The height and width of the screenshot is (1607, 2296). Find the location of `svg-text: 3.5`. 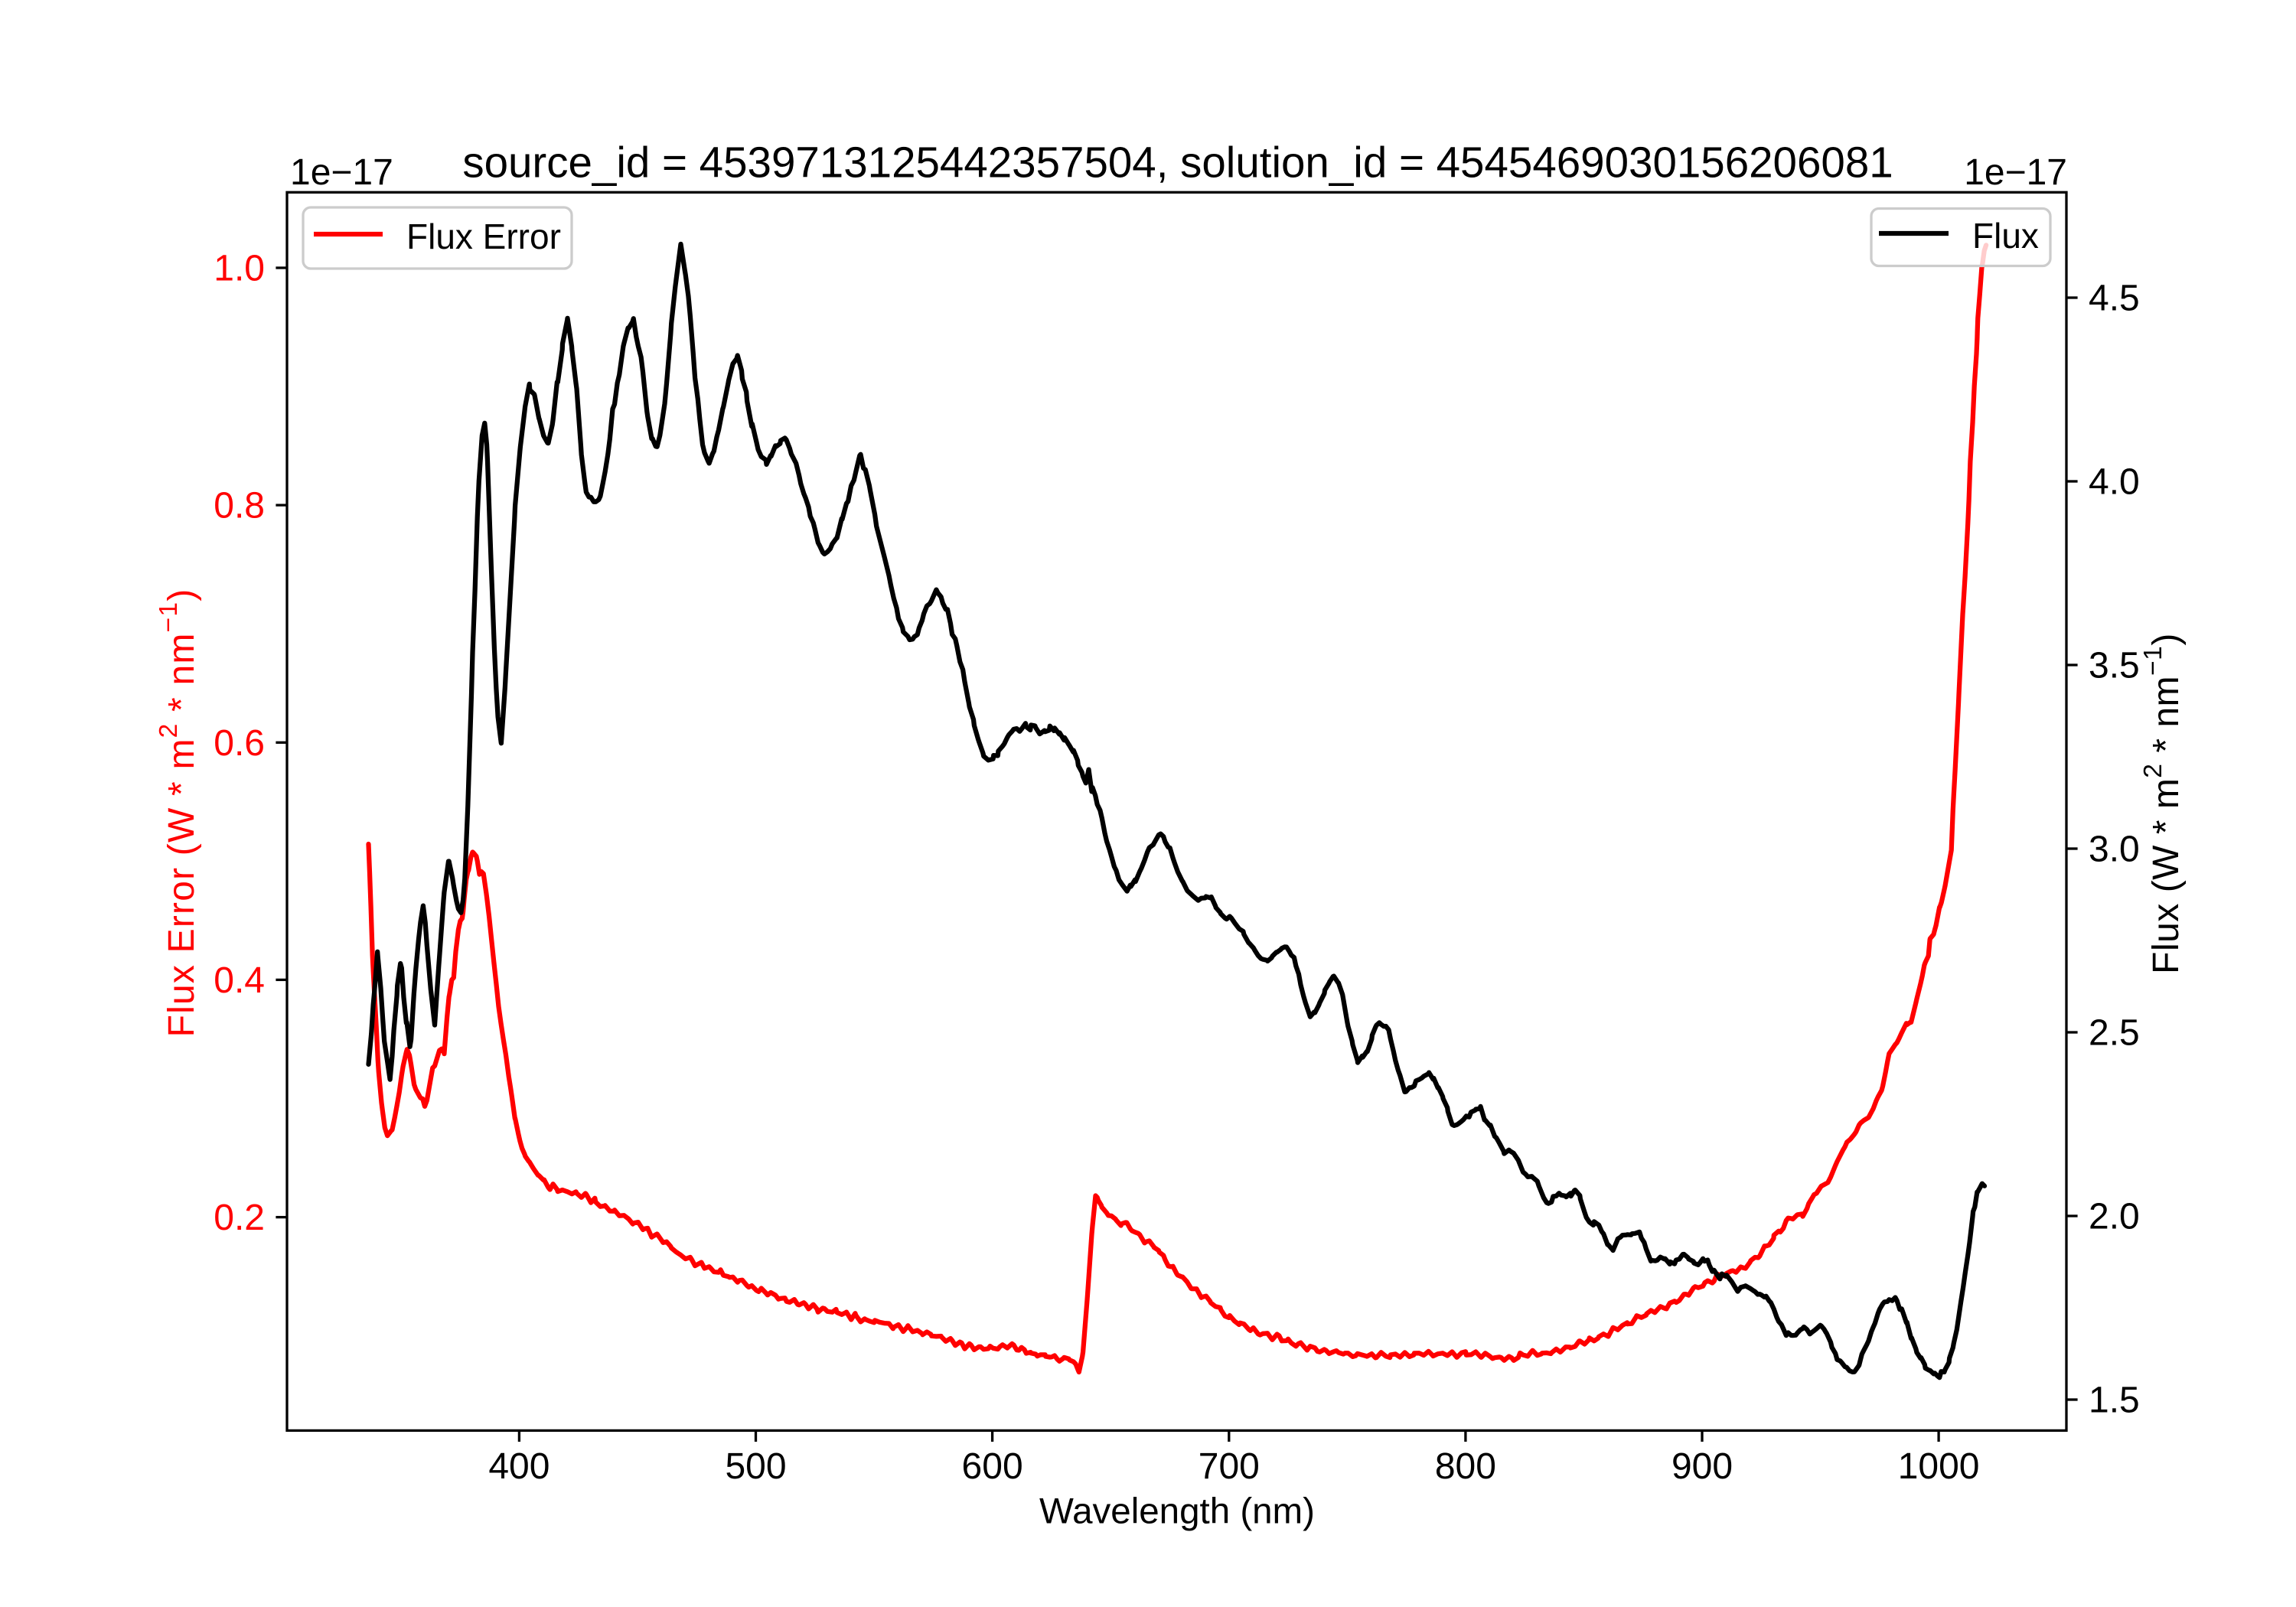

svg-text: 3.5 is located at coordinates (2114, 666).